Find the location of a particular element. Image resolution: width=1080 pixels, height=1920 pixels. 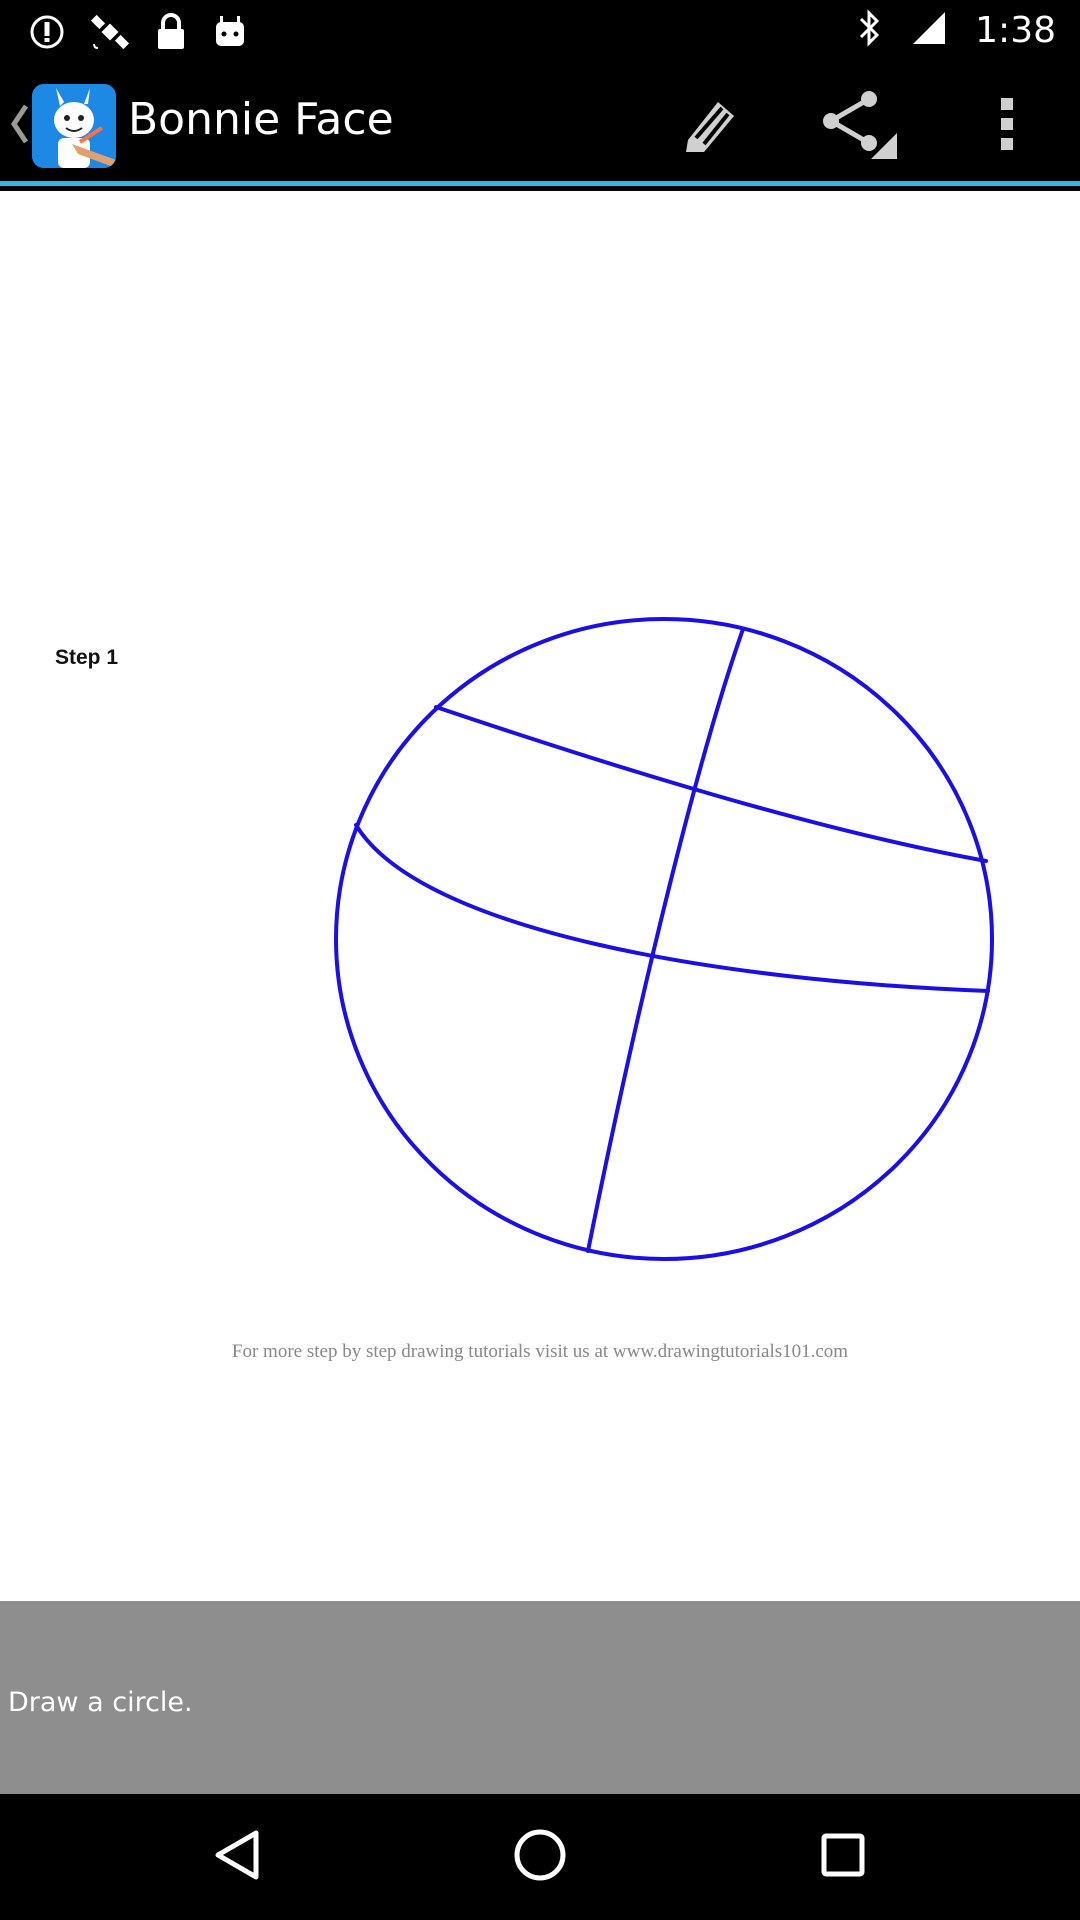

overflow-menu-button is located at coordinates (1007, 126).